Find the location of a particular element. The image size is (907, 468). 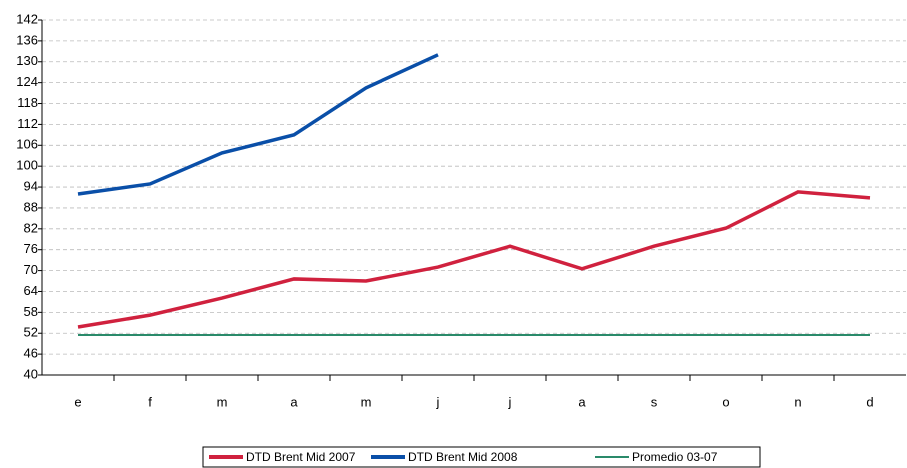

y-tick-label: 88 is located at coordinates (31, 206).